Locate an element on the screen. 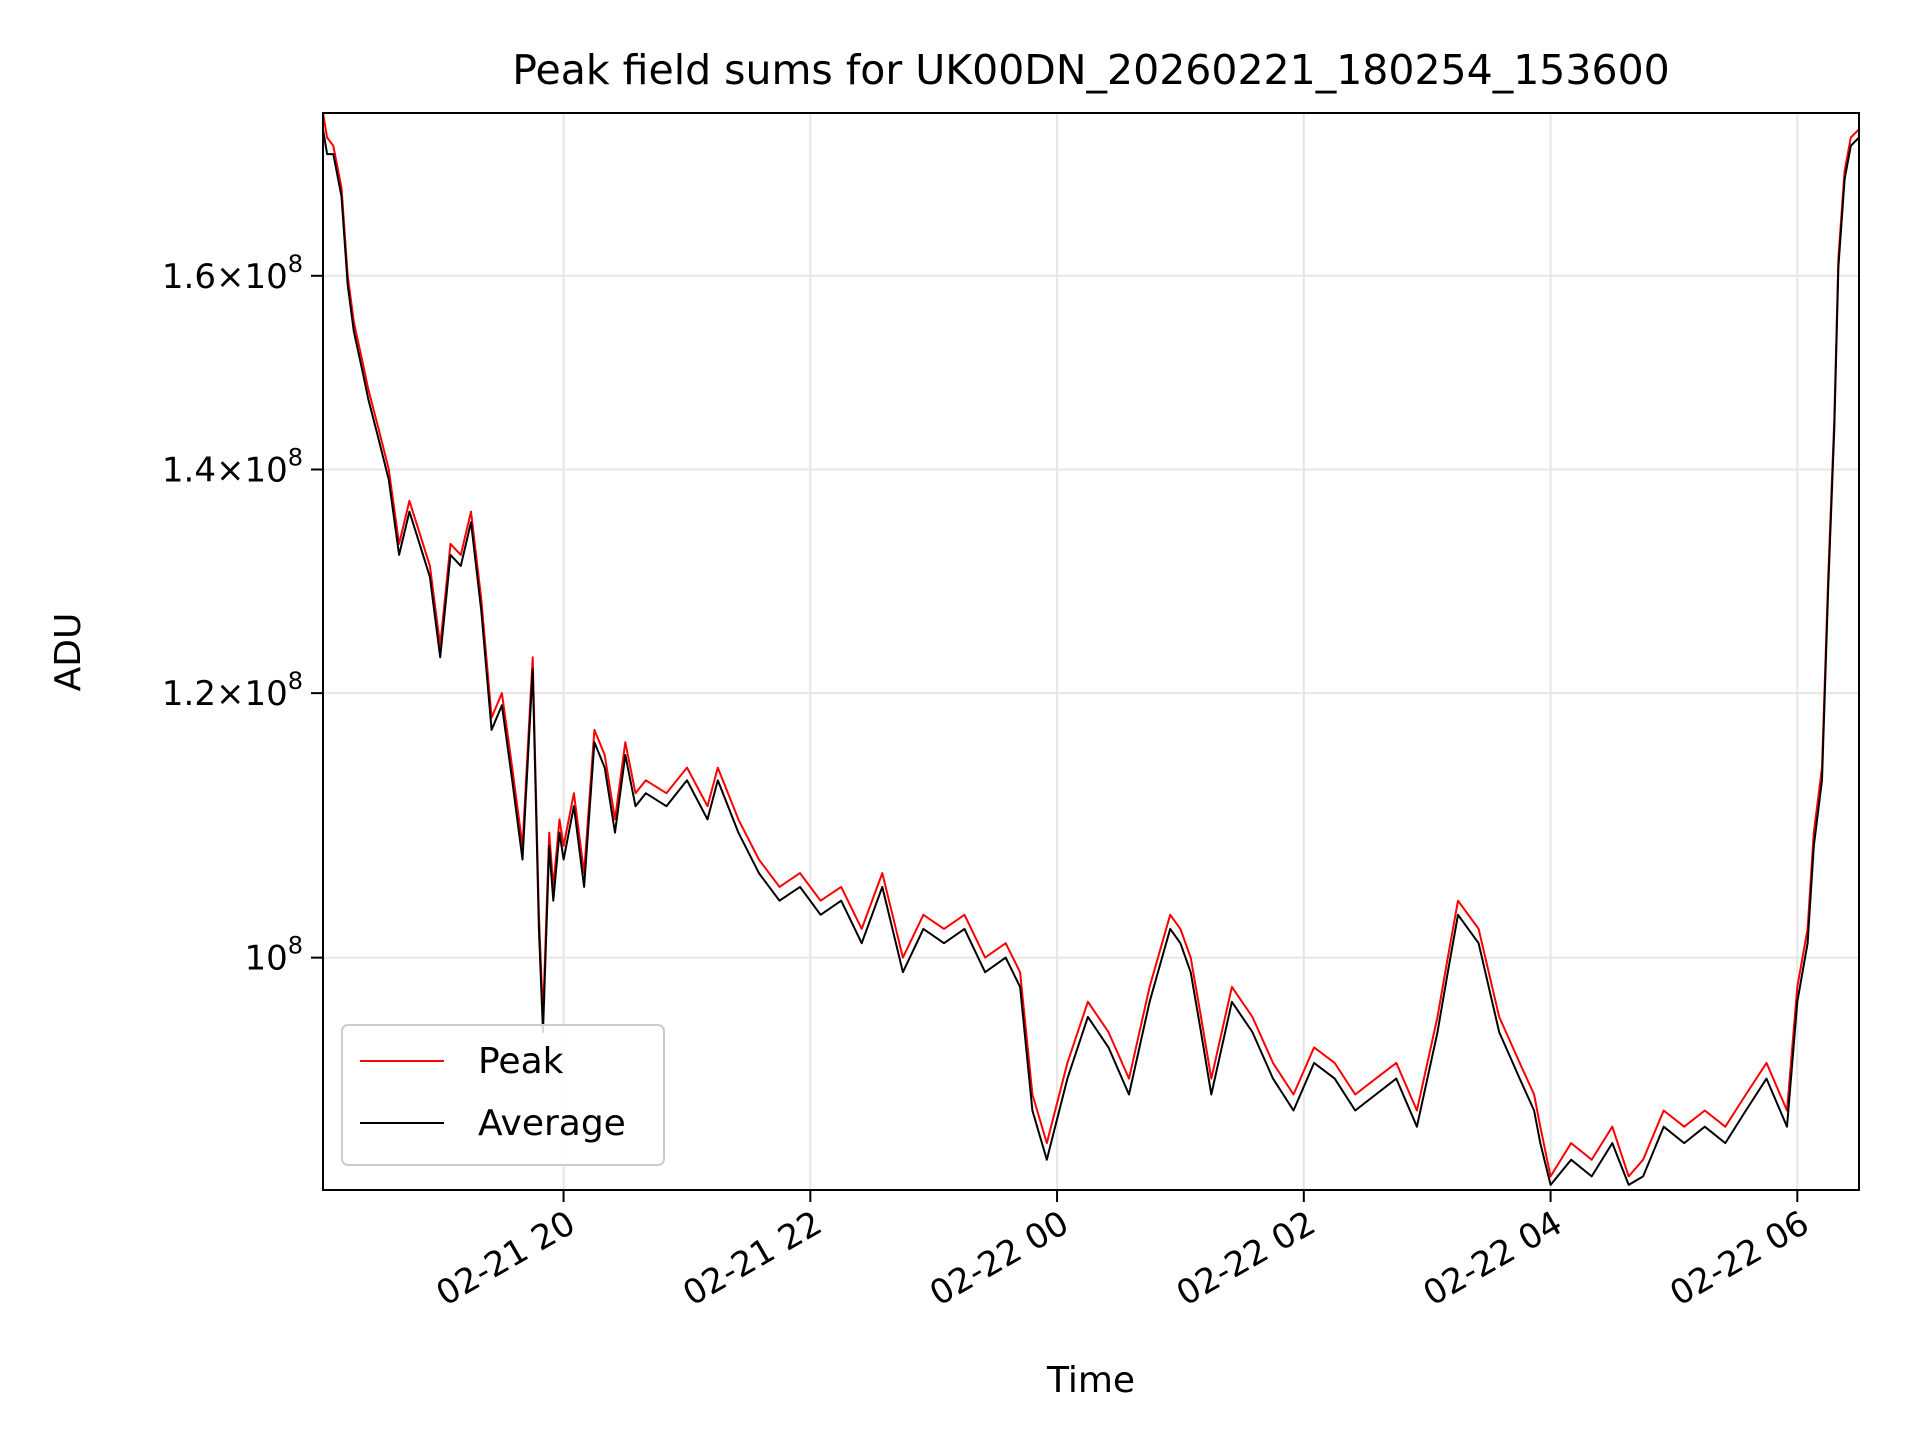  legend: Peak Average is located at coordinates (503, 1095).